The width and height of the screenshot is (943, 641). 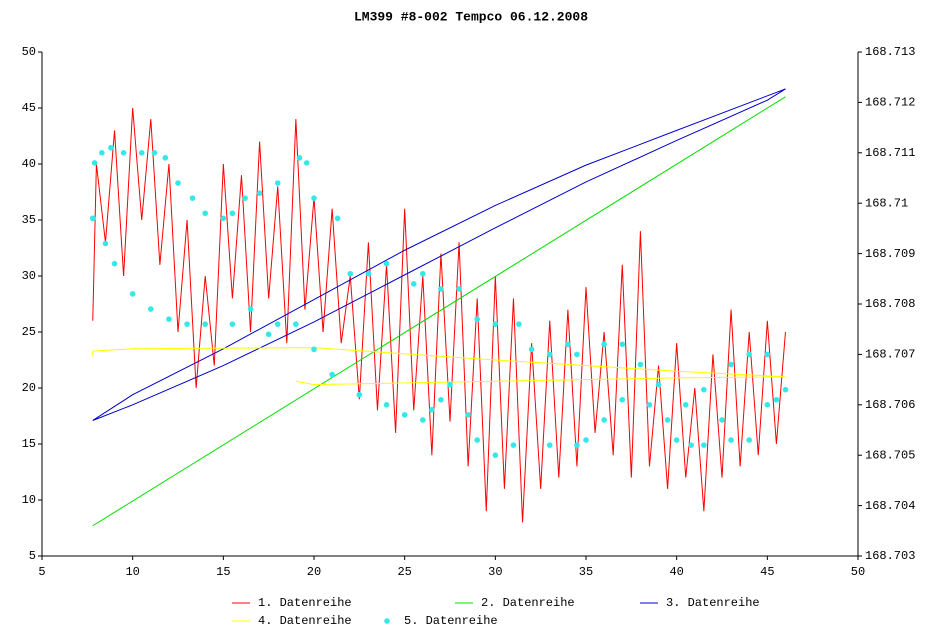 What do you see at coordinates (890, 405) in the screenshot?
I see `y2-tick-label: 168.706` at bounding box center [890, 405].